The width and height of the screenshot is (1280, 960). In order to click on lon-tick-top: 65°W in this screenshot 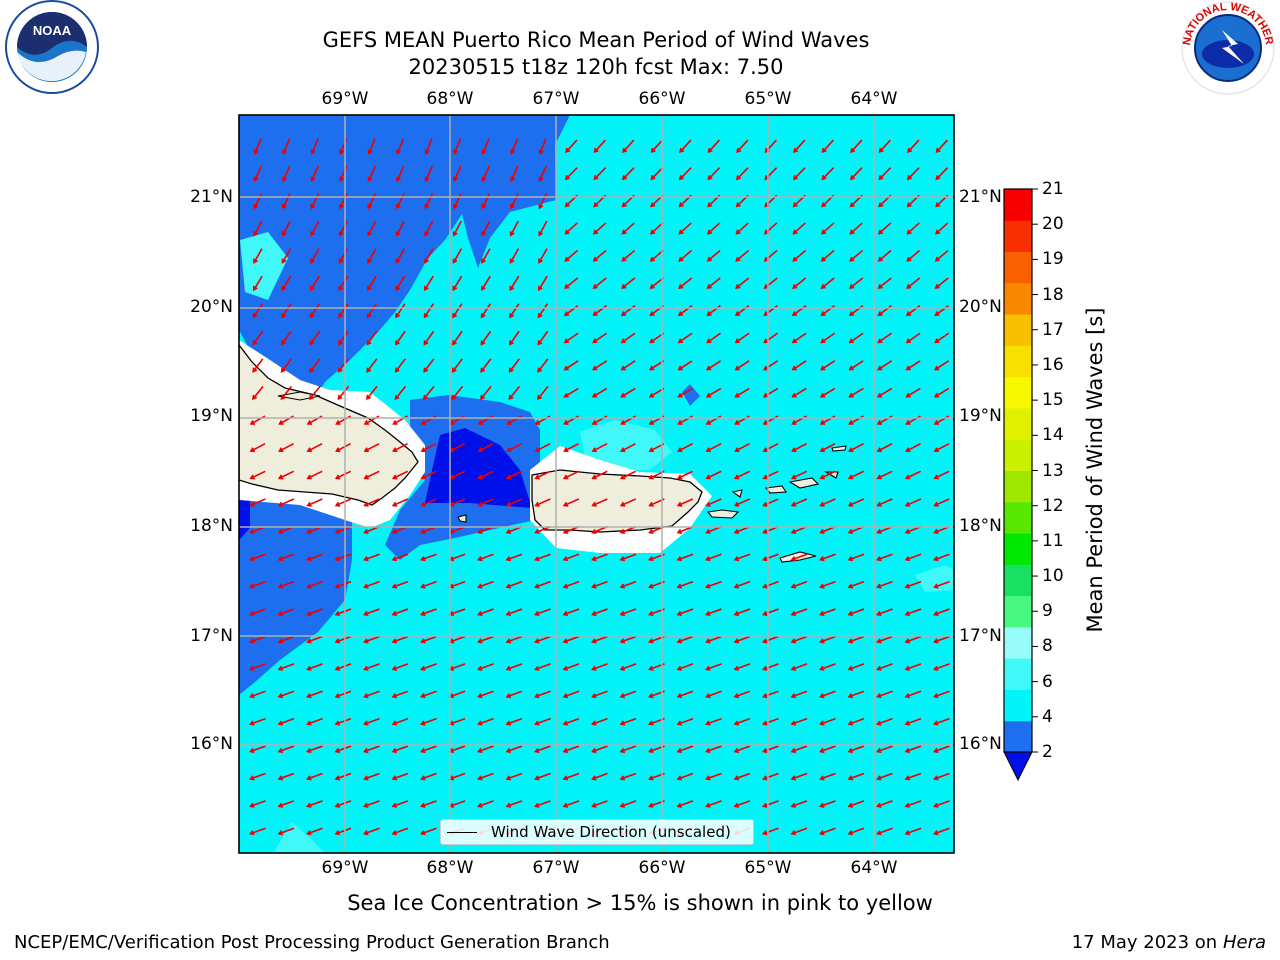, I will do `click(768, 99)`.